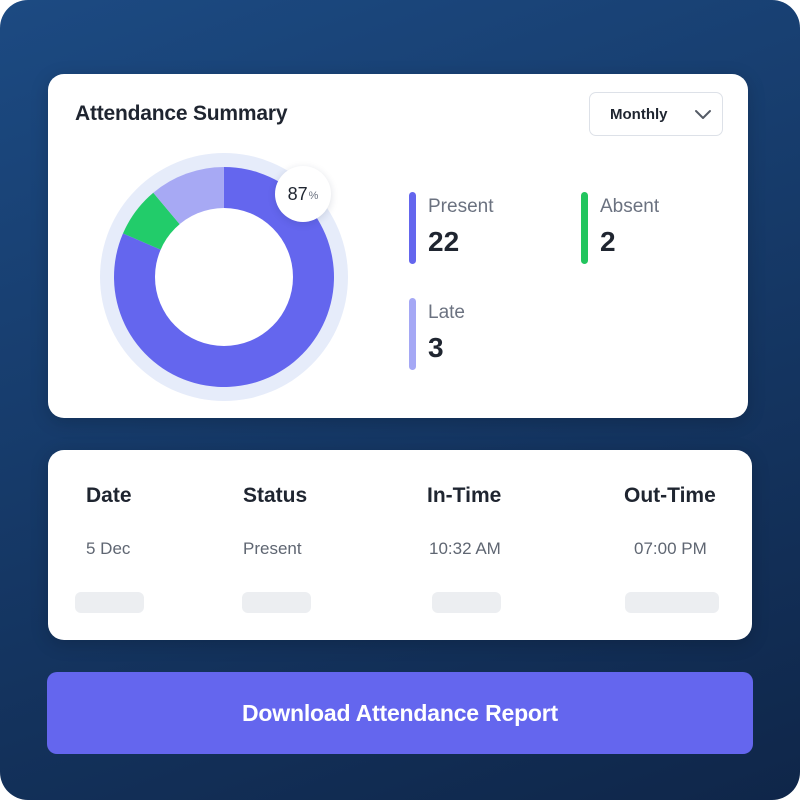  Describe the element at coordinates (108, 548) in the screenshot. I see `cell-date: 5 Dec` at that location.